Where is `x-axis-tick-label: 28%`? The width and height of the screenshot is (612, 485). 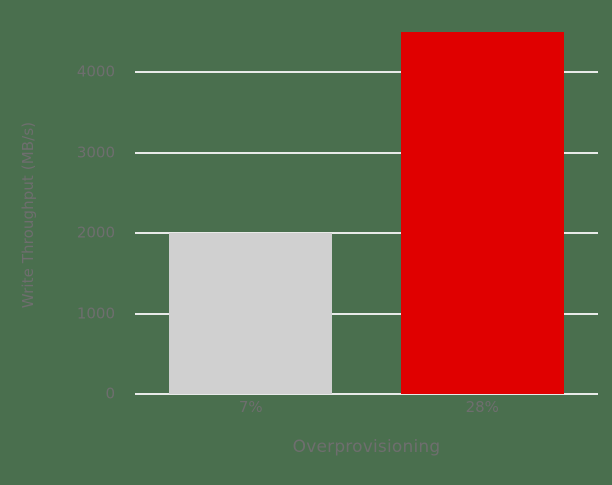
x-axis-tick-label: 28% is located at coordinates (482, 407).